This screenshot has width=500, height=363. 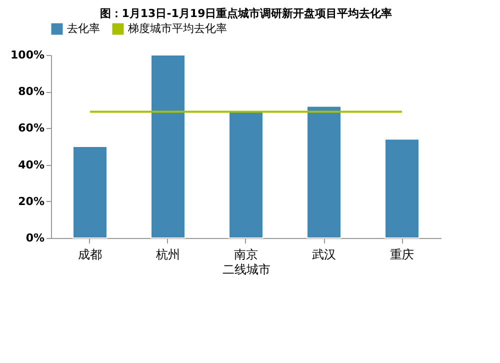 I want to click on x-tick-label: 杭州, so click(x=167, y=255).